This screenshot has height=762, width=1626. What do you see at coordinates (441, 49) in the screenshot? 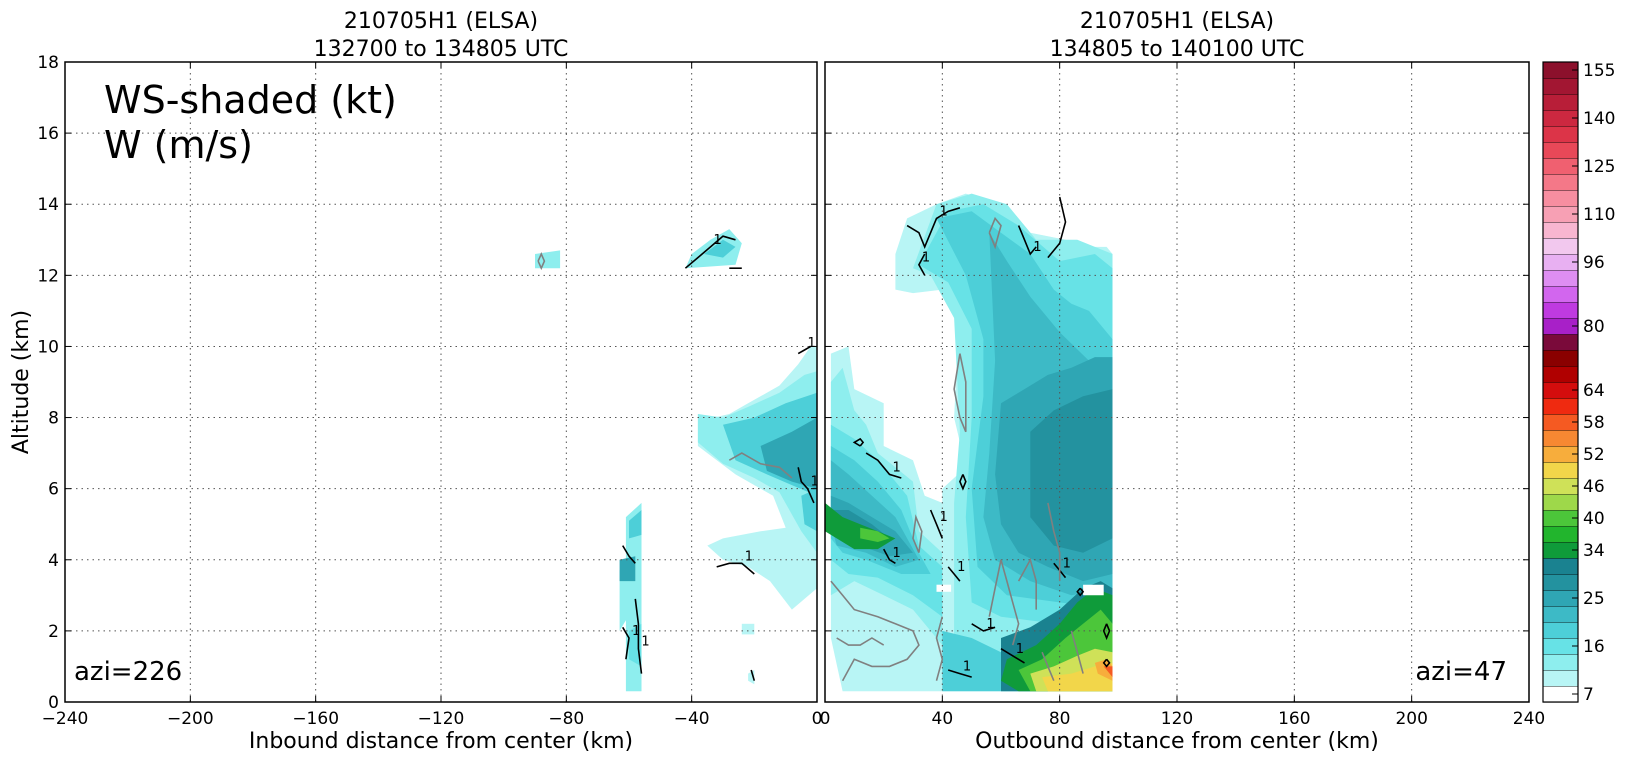
I see `left-panel-subtitle: 132700 to 134805 UTC` at bounding box center [441, 49].